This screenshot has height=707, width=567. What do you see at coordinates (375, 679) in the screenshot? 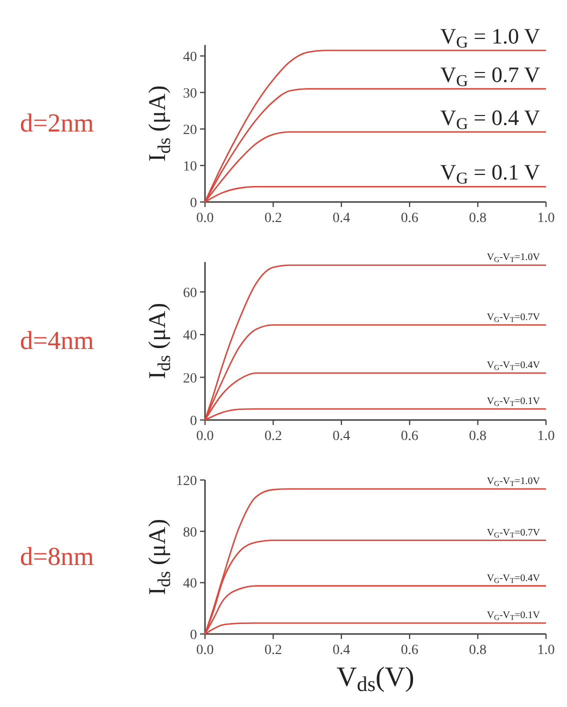
I see `x-axis-title: V$_{ds}$(V)` at bounding box center [375, 679].